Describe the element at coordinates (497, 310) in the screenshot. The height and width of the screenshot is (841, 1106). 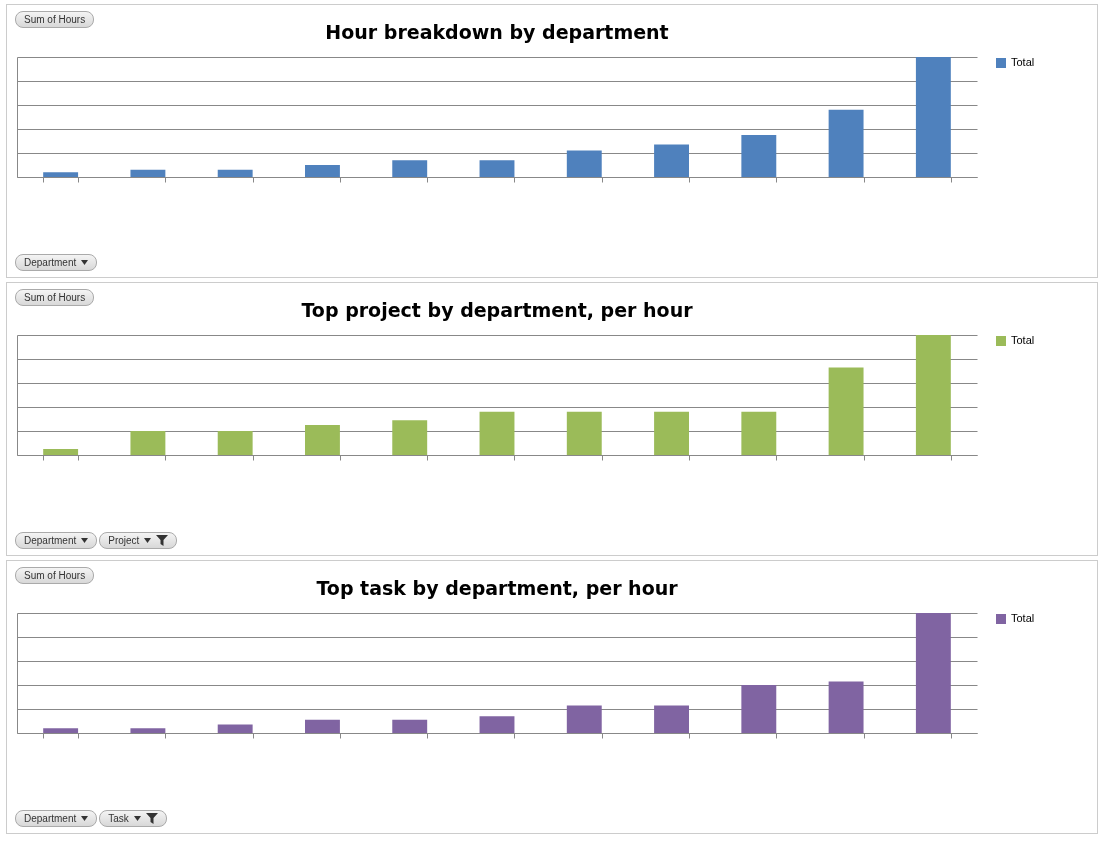
I see `chart-title: Top project by department, per hour` at that location.